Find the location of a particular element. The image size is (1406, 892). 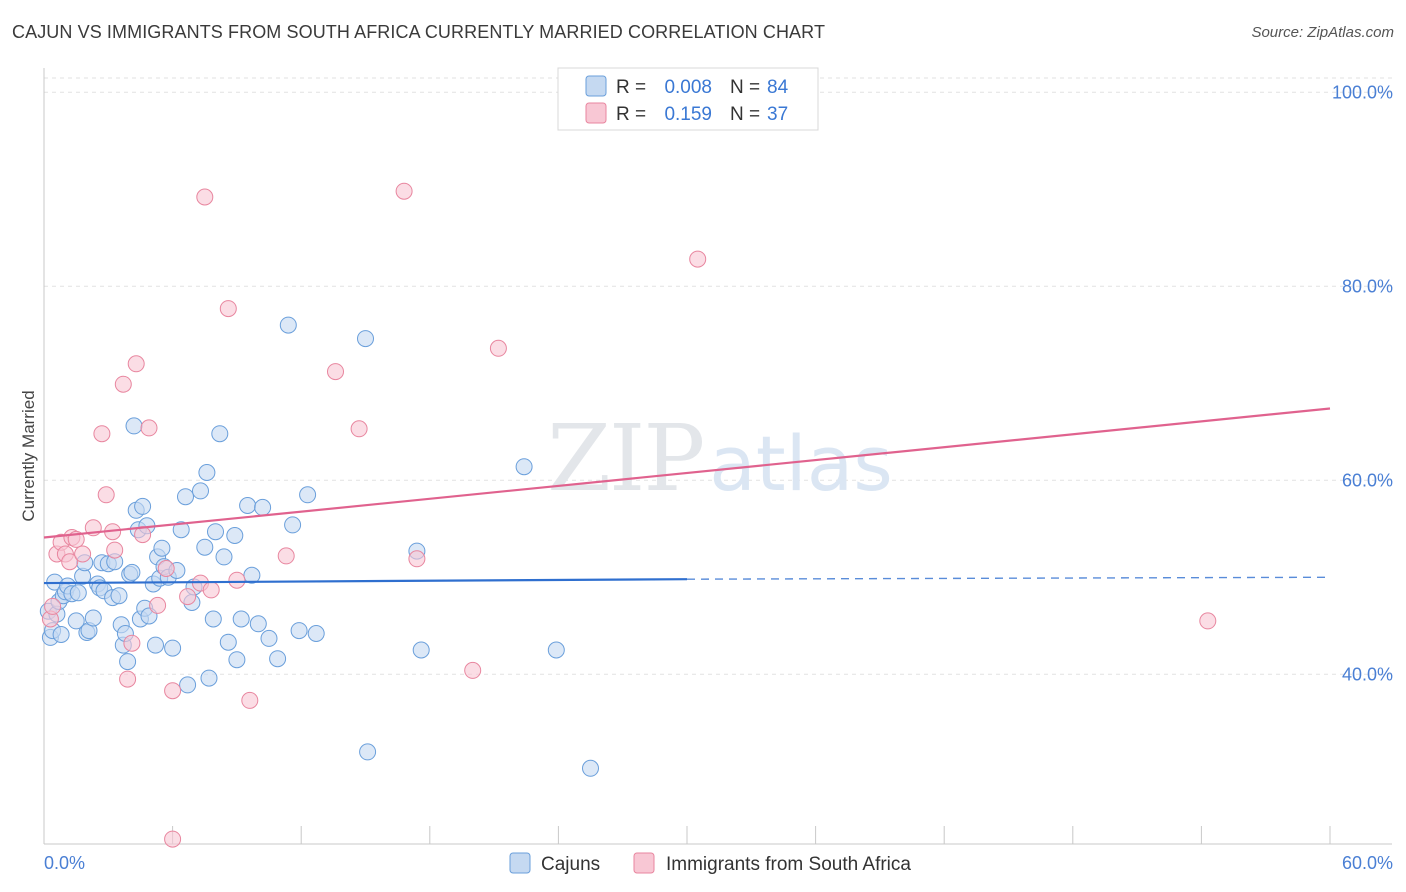

stats-n-value-cajuns: 84 is located at coordinates (778, 87).